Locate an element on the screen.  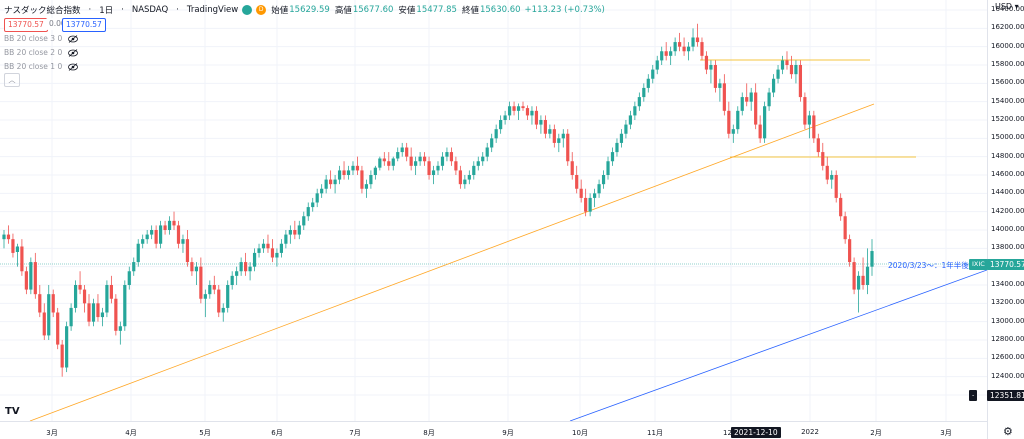
symbol-name: ナスダック総合指数 is located at coordinates (42, 11).